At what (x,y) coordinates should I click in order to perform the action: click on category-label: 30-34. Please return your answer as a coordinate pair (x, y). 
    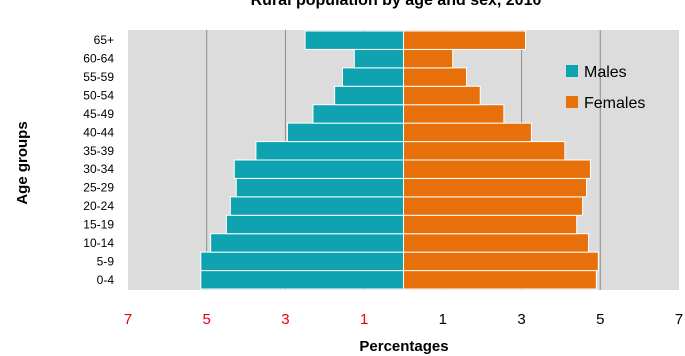
    Looking at the image, I should click on (98, 169).